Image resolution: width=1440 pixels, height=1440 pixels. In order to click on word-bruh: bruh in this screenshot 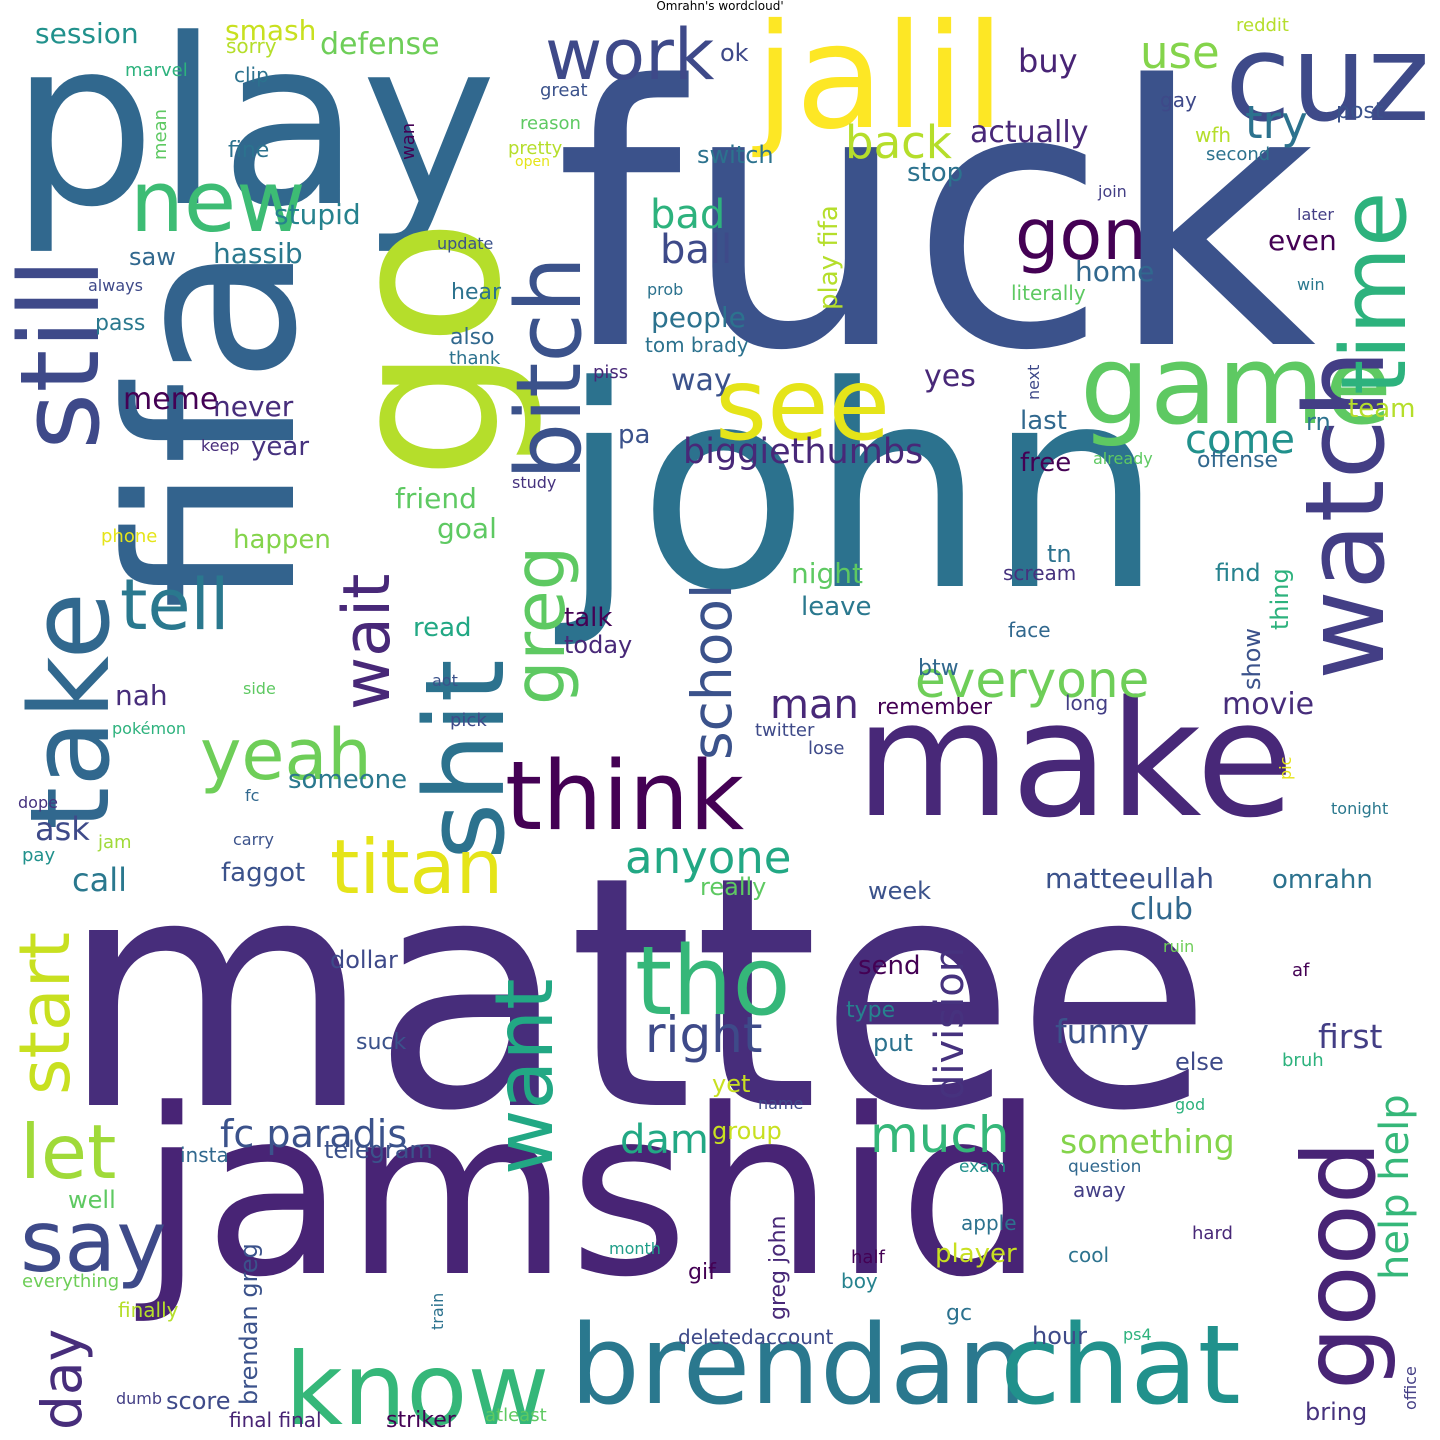, I will do `click(1303, 1060)`.